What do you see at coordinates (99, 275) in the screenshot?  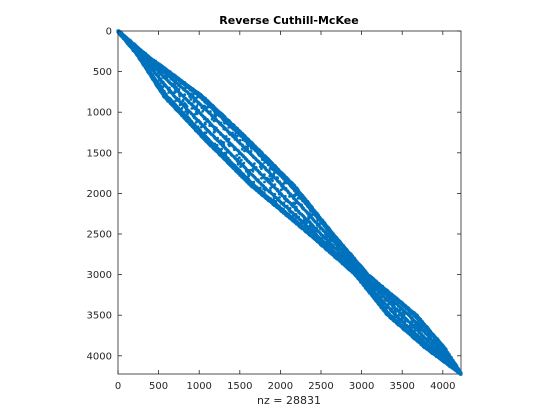 I see `y-tick-label: 3000` at bounding box center [99, 275].